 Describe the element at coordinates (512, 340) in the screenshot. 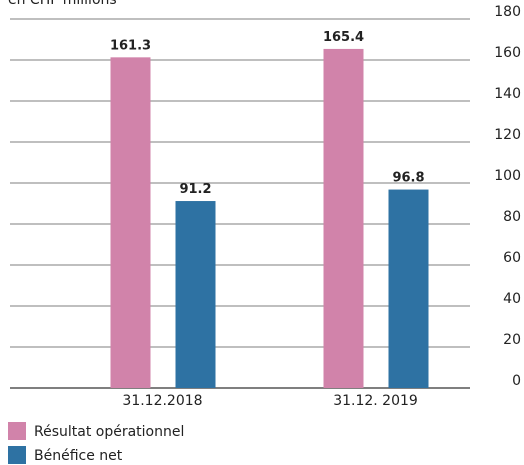

I see `y-tick-label: 20` at that location.